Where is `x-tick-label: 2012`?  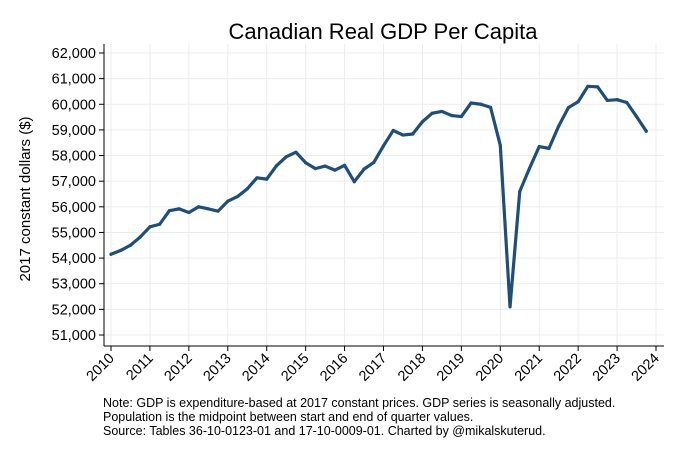 x-tick-label: 2012 is located at coordinates (179, 368).